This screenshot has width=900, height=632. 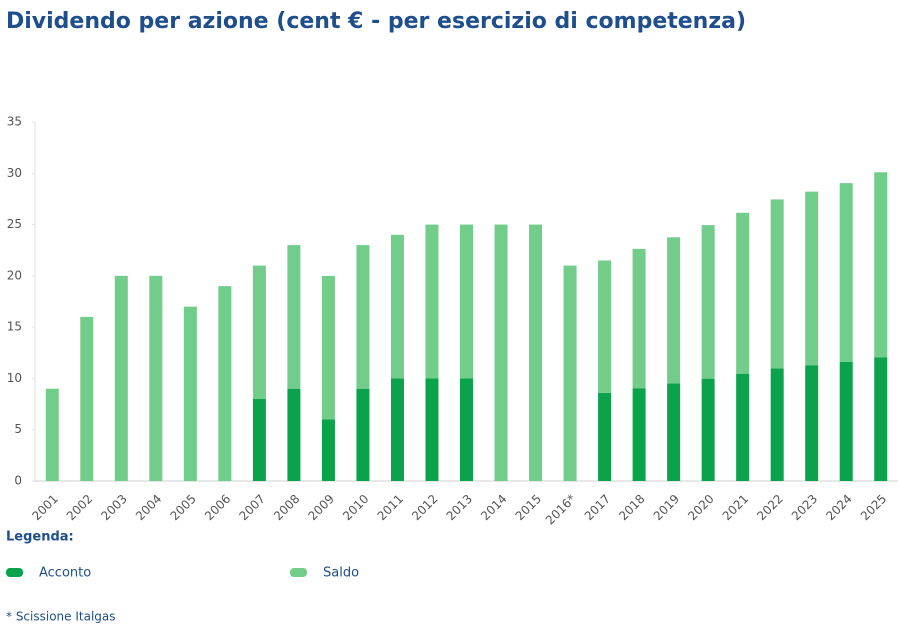 What do you see at coordinates (735, 507) in the screenshot?
I see `x-tick-label: 2021` at bounding box center [735, 507].